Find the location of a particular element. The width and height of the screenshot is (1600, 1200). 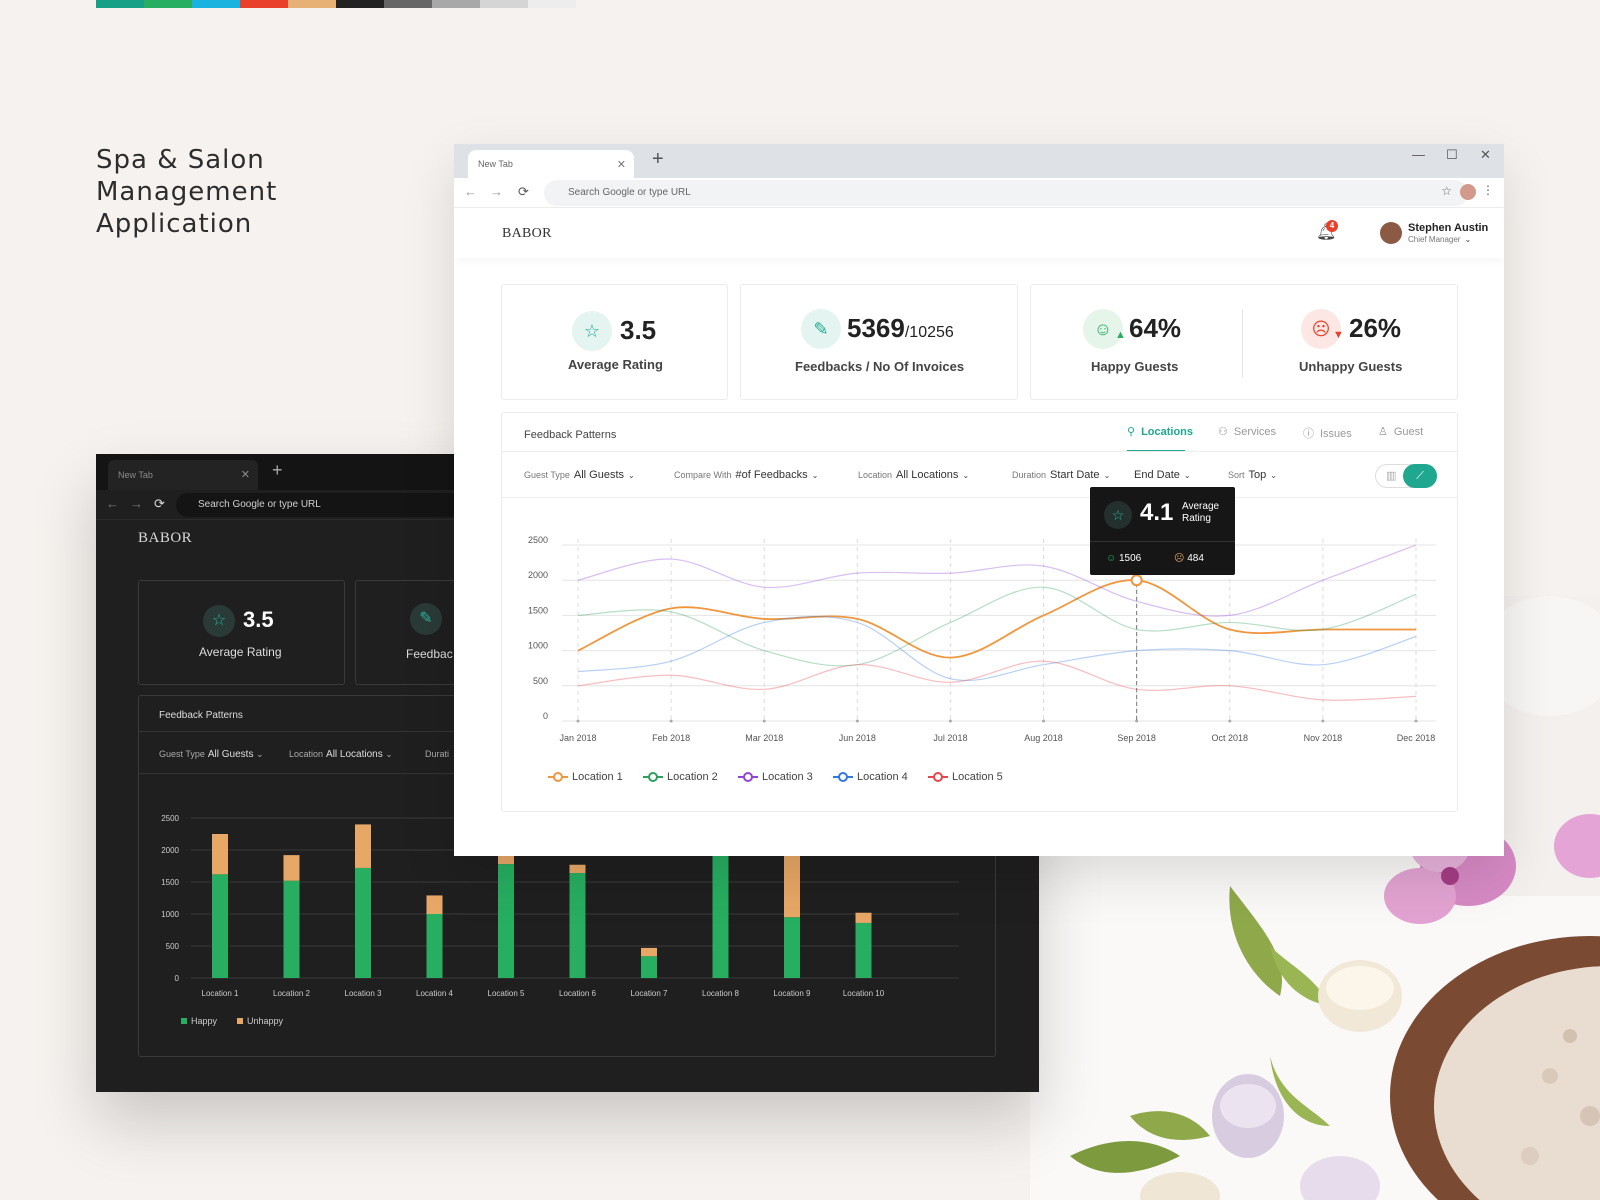

user-role: Chief Manager ⌄ is located at coordinates (1439, 239).